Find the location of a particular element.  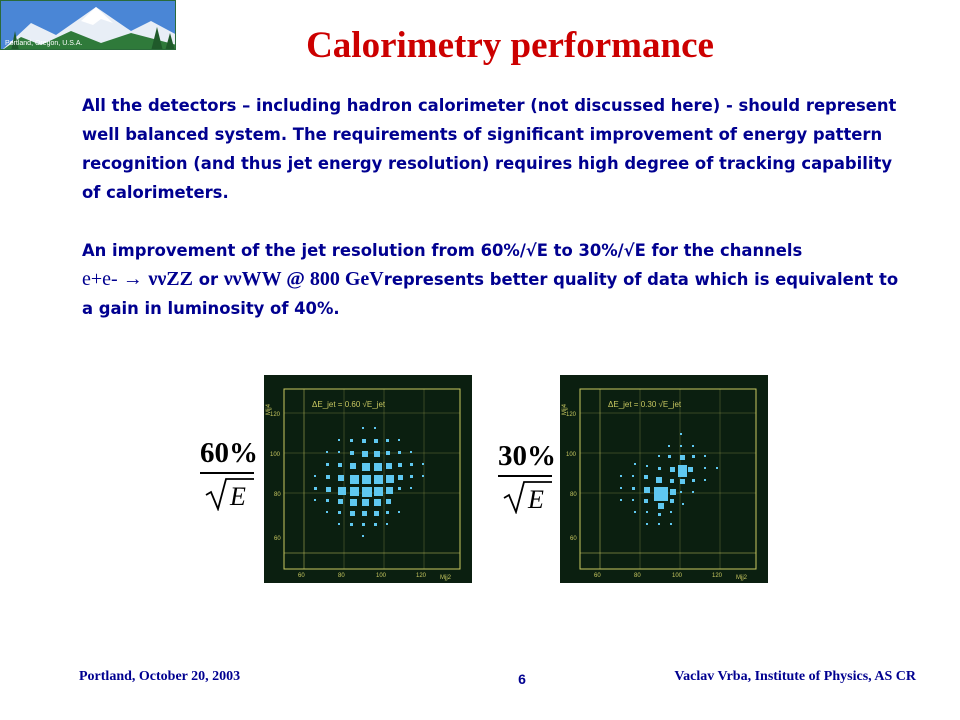

resolution-fraction-60: 60% E is located at coordinates (230, 477).